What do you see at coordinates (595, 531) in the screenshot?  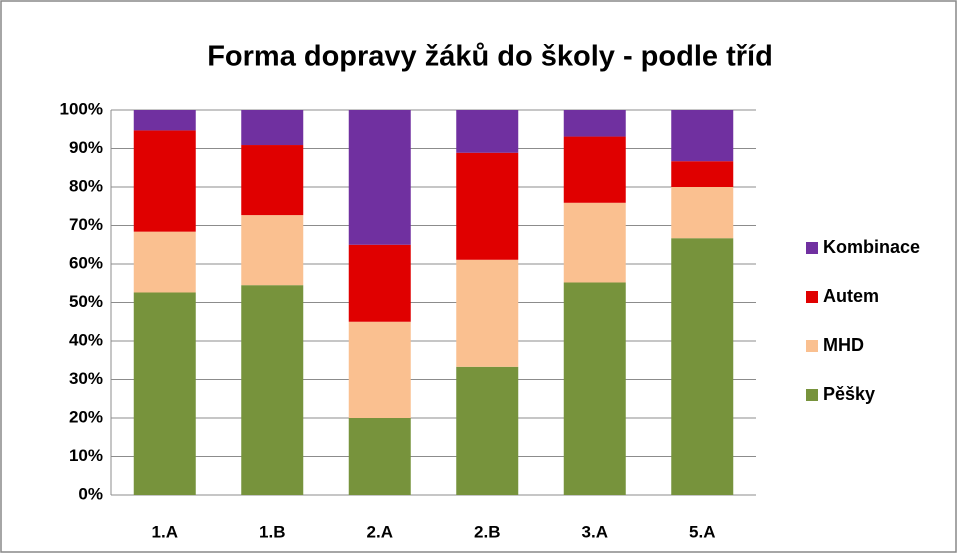 I see `x-tick-label: 3.A` at bounding box center [595, 531].